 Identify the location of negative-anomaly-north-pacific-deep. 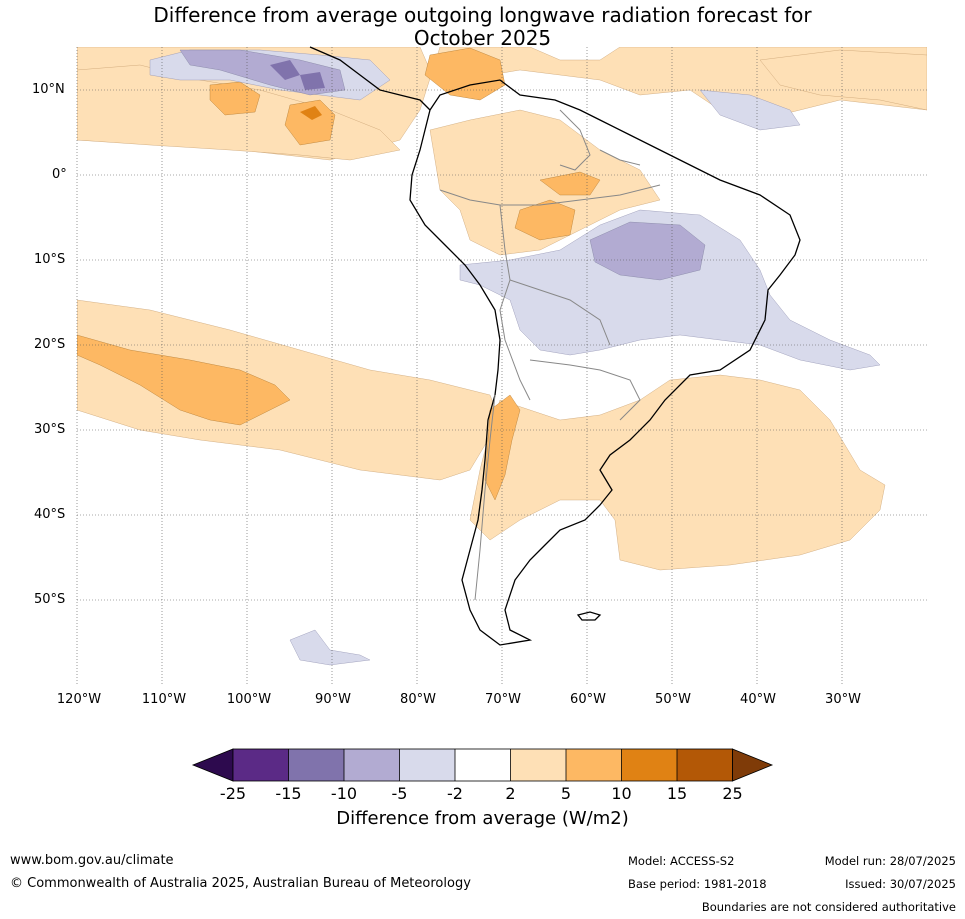
(297, 75).